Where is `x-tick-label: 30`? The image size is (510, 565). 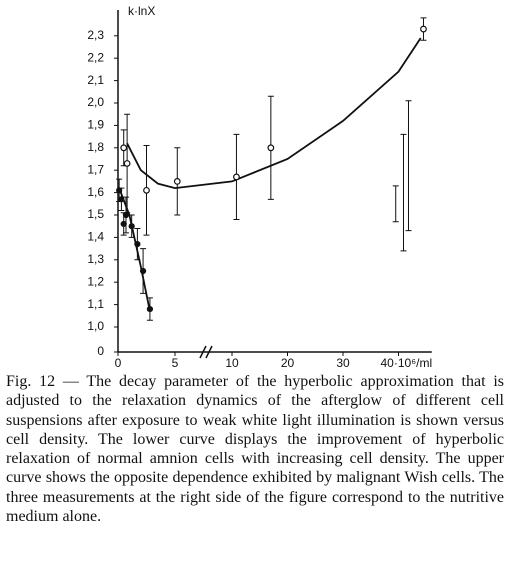
x-tick-label: 30 is located at coordinates (343, 362).